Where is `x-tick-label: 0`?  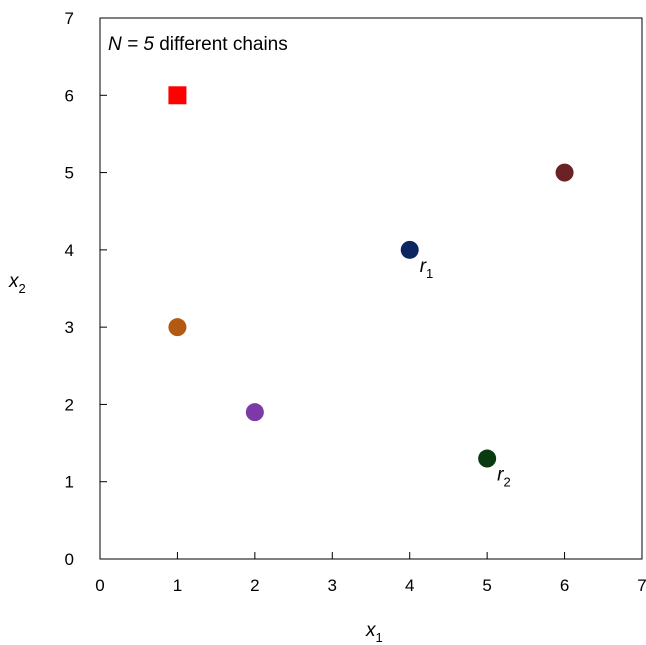 x-tick-label: 0 is located at coordinates (99, 585).